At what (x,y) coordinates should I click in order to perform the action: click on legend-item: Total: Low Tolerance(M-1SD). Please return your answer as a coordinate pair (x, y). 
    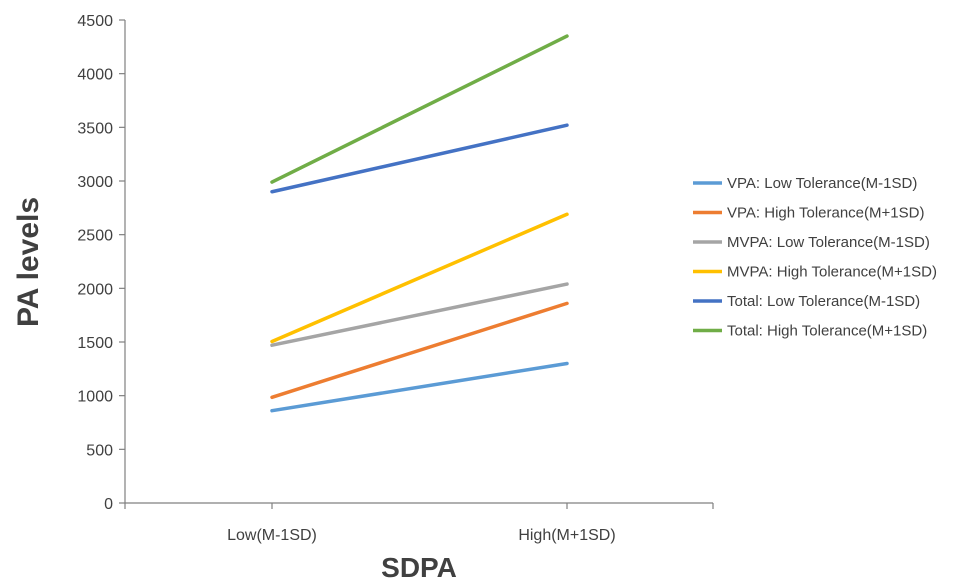
    Looking at the image, I should click on (806, 301).